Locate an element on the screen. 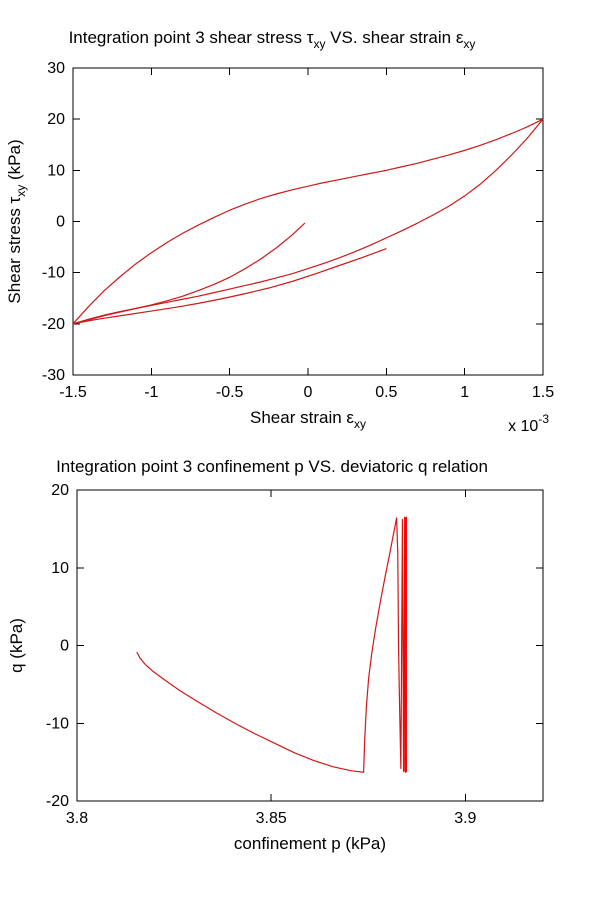  x-tick-label: 3.9 is located at coordinates (465, 818).